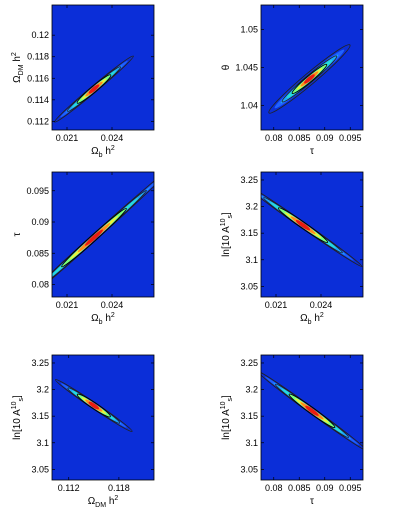 This screenshot has height=517, width=415. What do you see at coordinates (37, 191) in the screenshot?
I see `y-tick-label: 0.095` at bounding box center [37, 191].